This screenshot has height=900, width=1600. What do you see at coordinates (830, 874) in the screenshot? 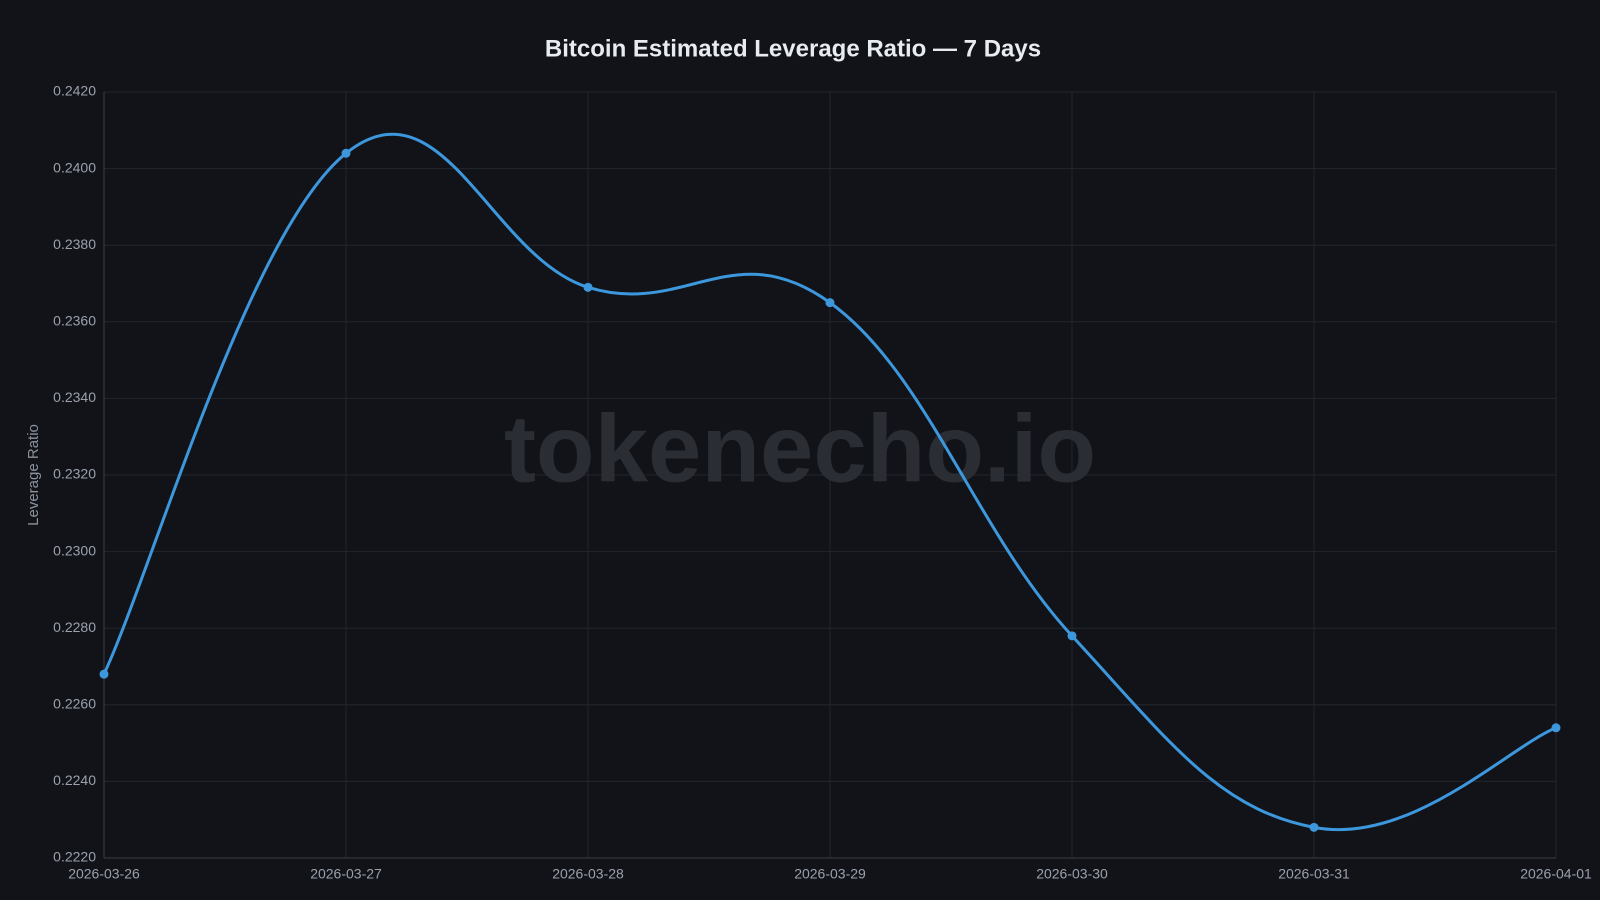
I see `x-tick-label: 2026-03-29` at bounding box center [830, 874].